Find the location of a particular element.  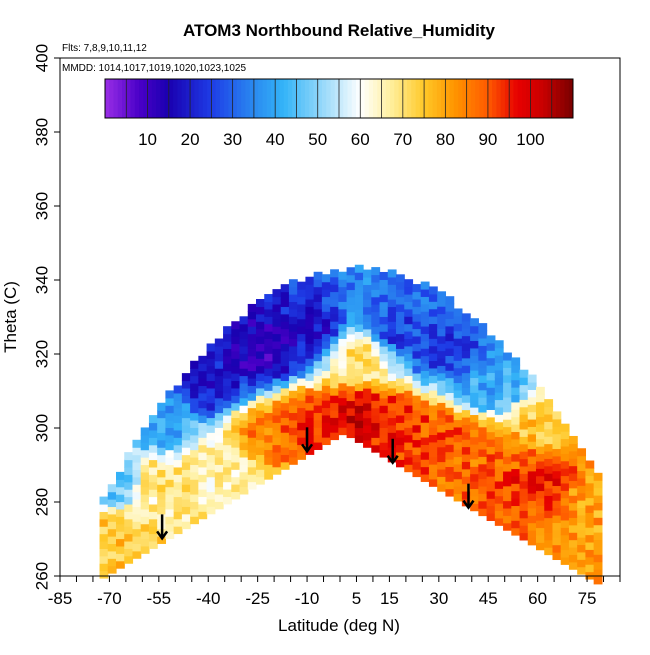

y-tick-label: 340 is located at coordinates (42, 280).